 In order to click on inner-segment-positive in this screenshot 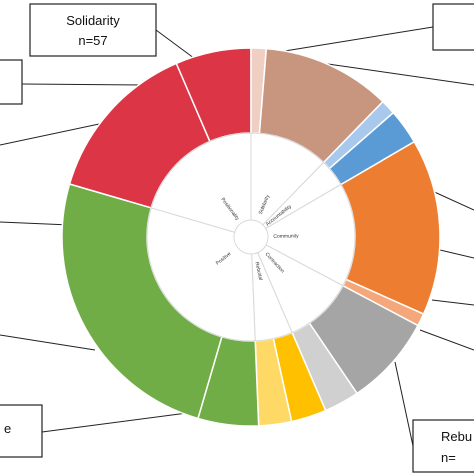, I will do `click(201, 274)`.